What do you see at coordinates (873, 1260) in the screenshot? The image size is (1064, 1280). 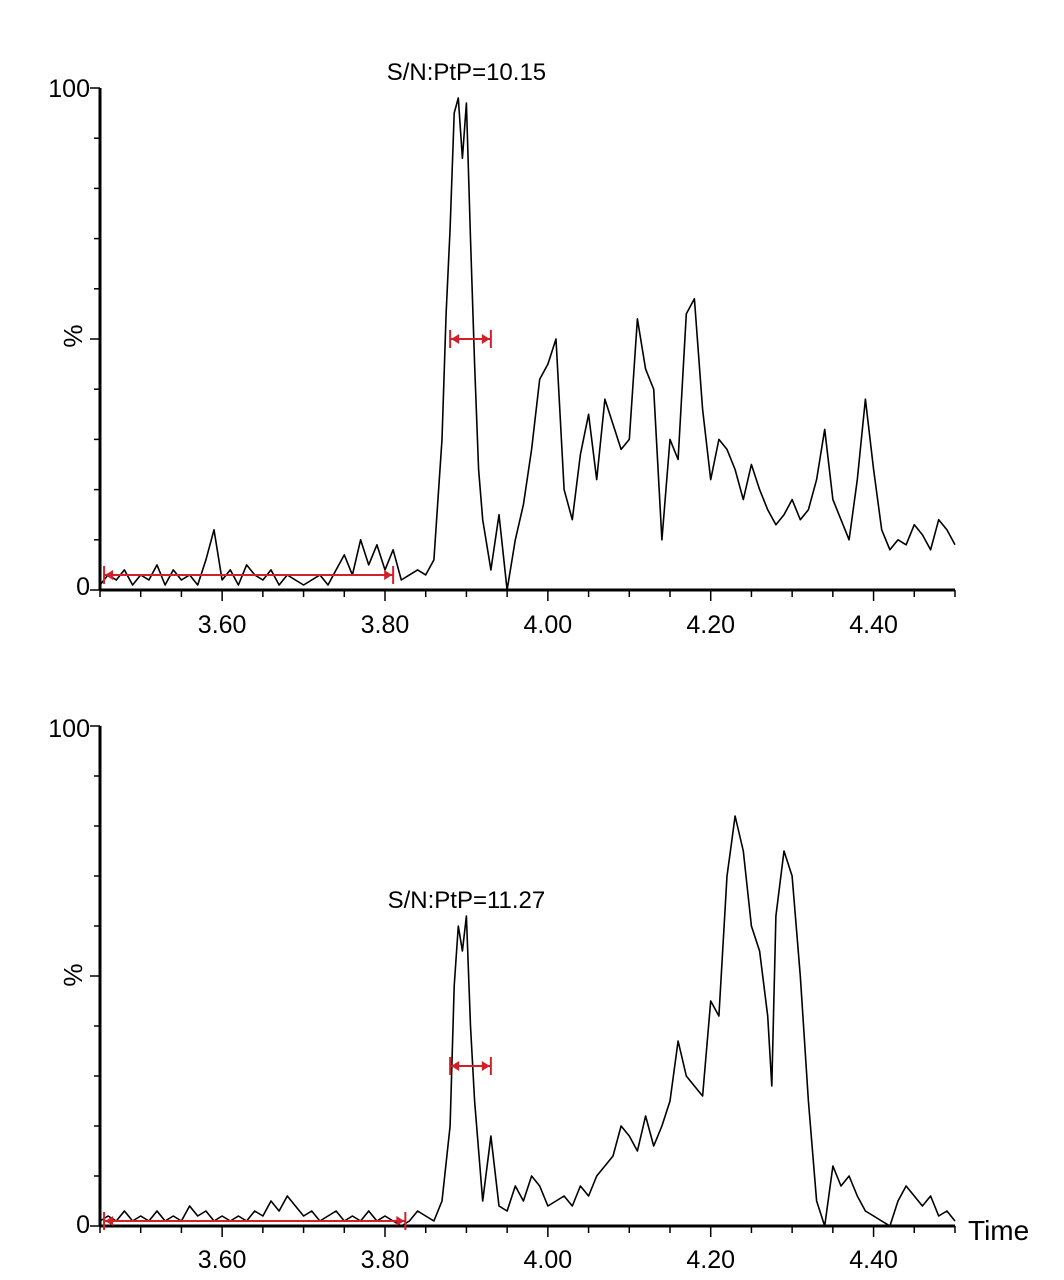 I see `panel-2-xtick-label-4.40: 4.40` at bounding box center [873, 1260].